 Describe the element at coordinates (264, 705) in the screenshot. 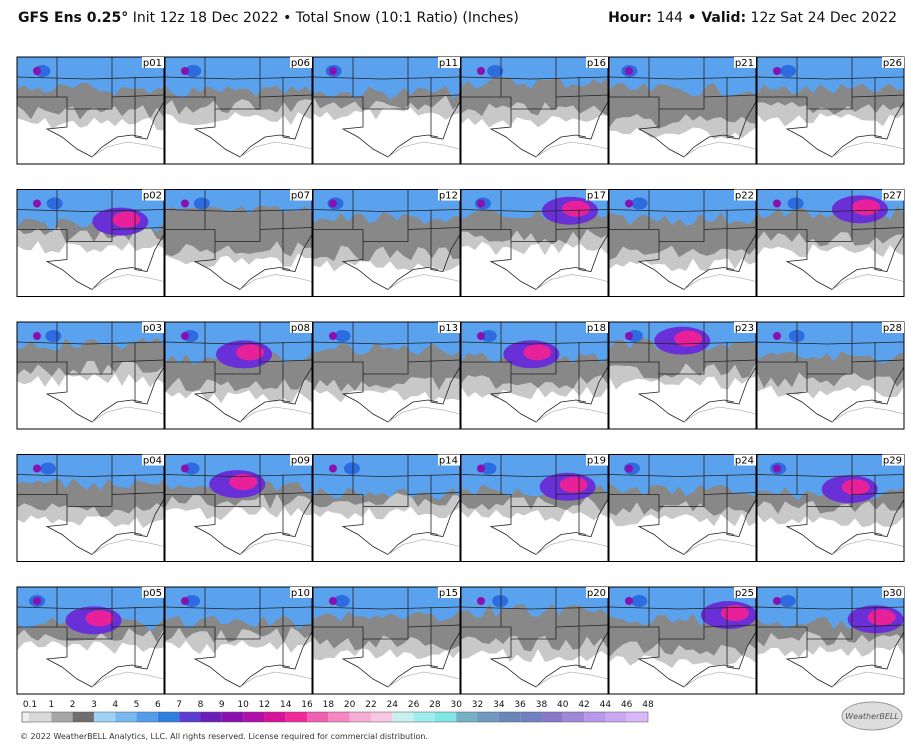

I see `colorbar-label: 12` at that location.